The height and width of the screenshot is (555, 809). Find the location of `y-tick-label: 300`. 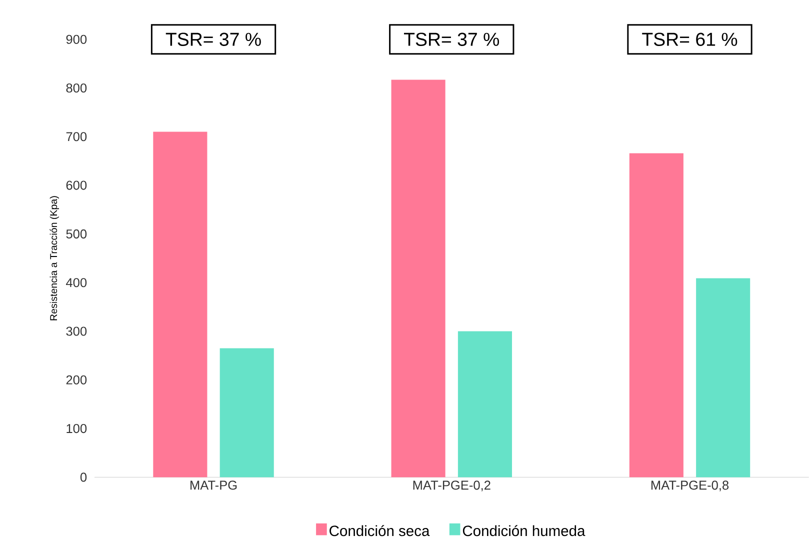

y-tick-label: 300 is located at coordinates (76, 331).